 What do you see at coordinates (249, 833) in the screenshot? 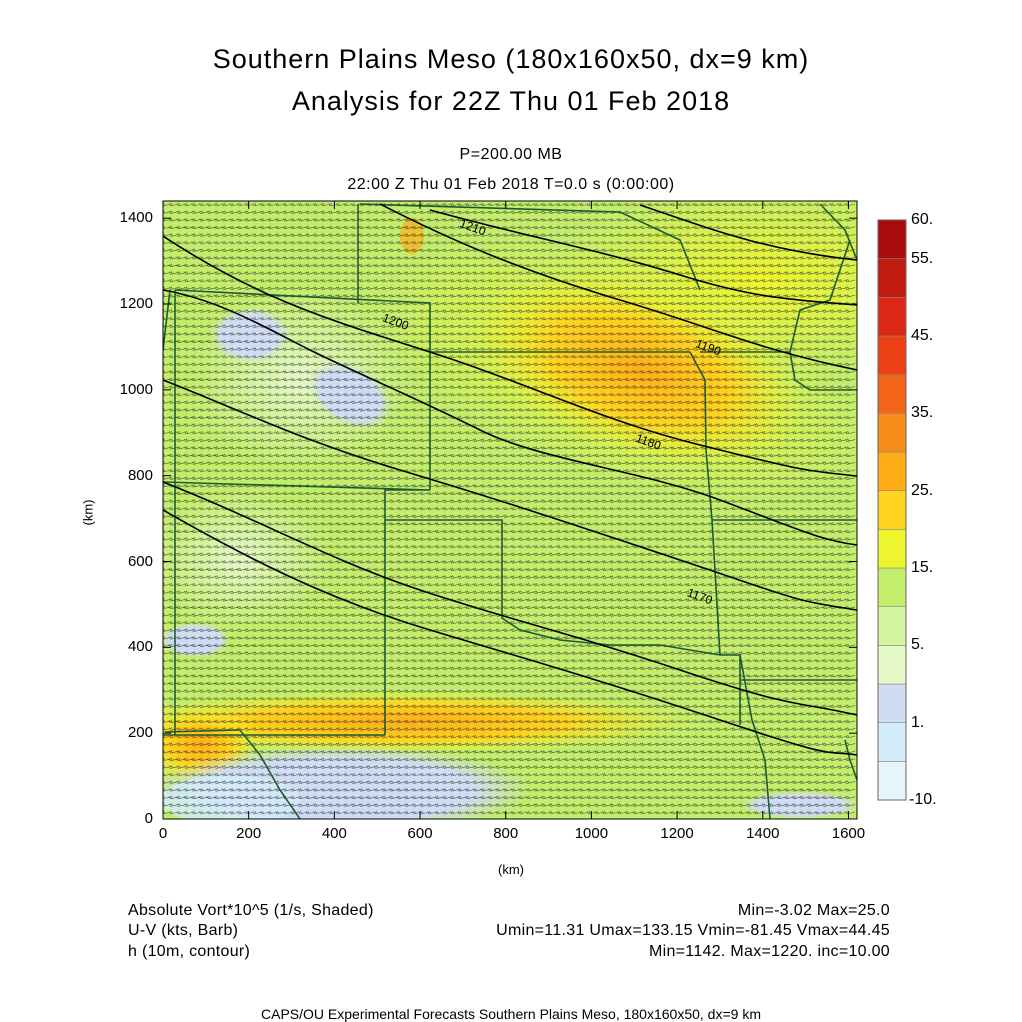
I see `x-tick-label-1: 200` at bounding box center [249, 833].